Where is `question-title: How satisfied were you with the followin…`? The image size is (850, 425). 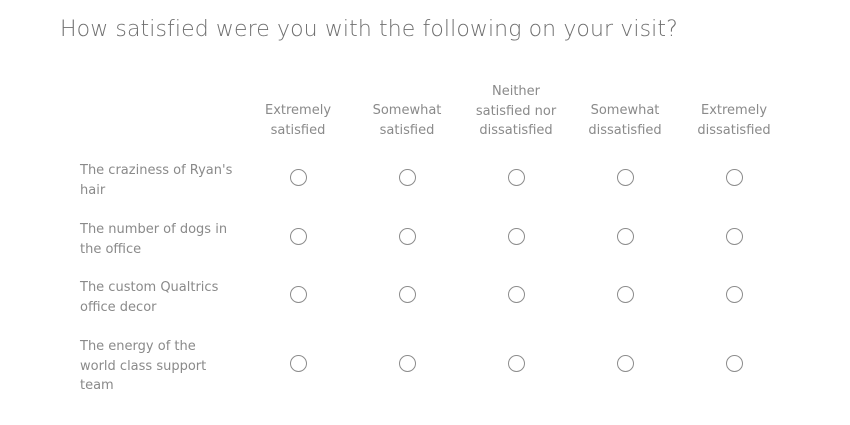
question-title: How satisfied were you with the followin… is located at coordinates (369, 29).